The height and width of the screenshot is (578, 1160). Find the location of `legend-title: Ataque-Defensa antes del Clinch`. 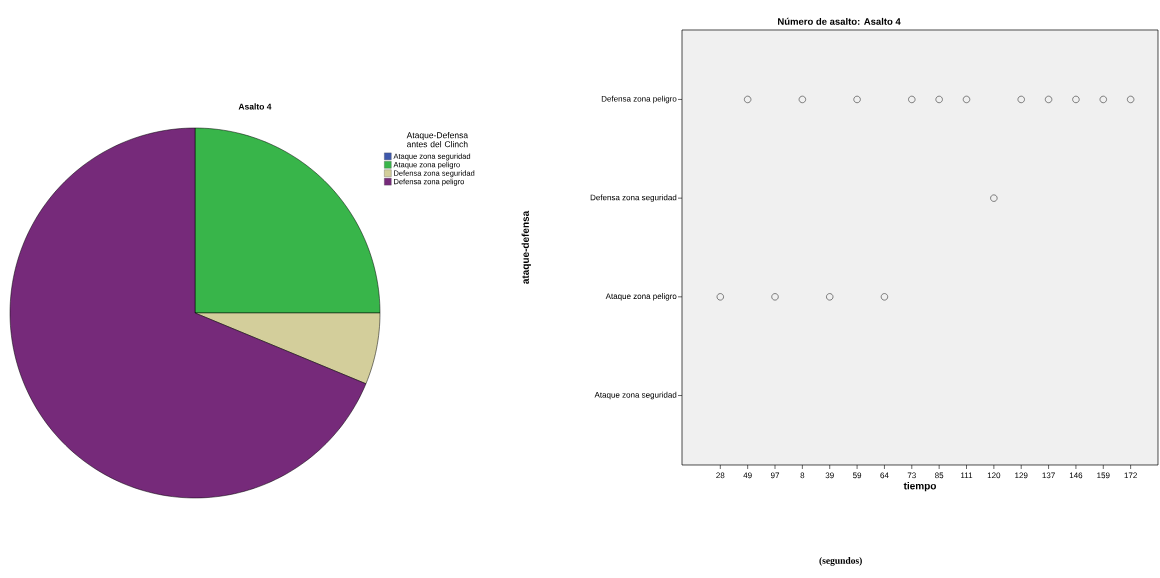

legend-title: Ataque-Defensa antes del Clinch is located at coordinates (437, 139).